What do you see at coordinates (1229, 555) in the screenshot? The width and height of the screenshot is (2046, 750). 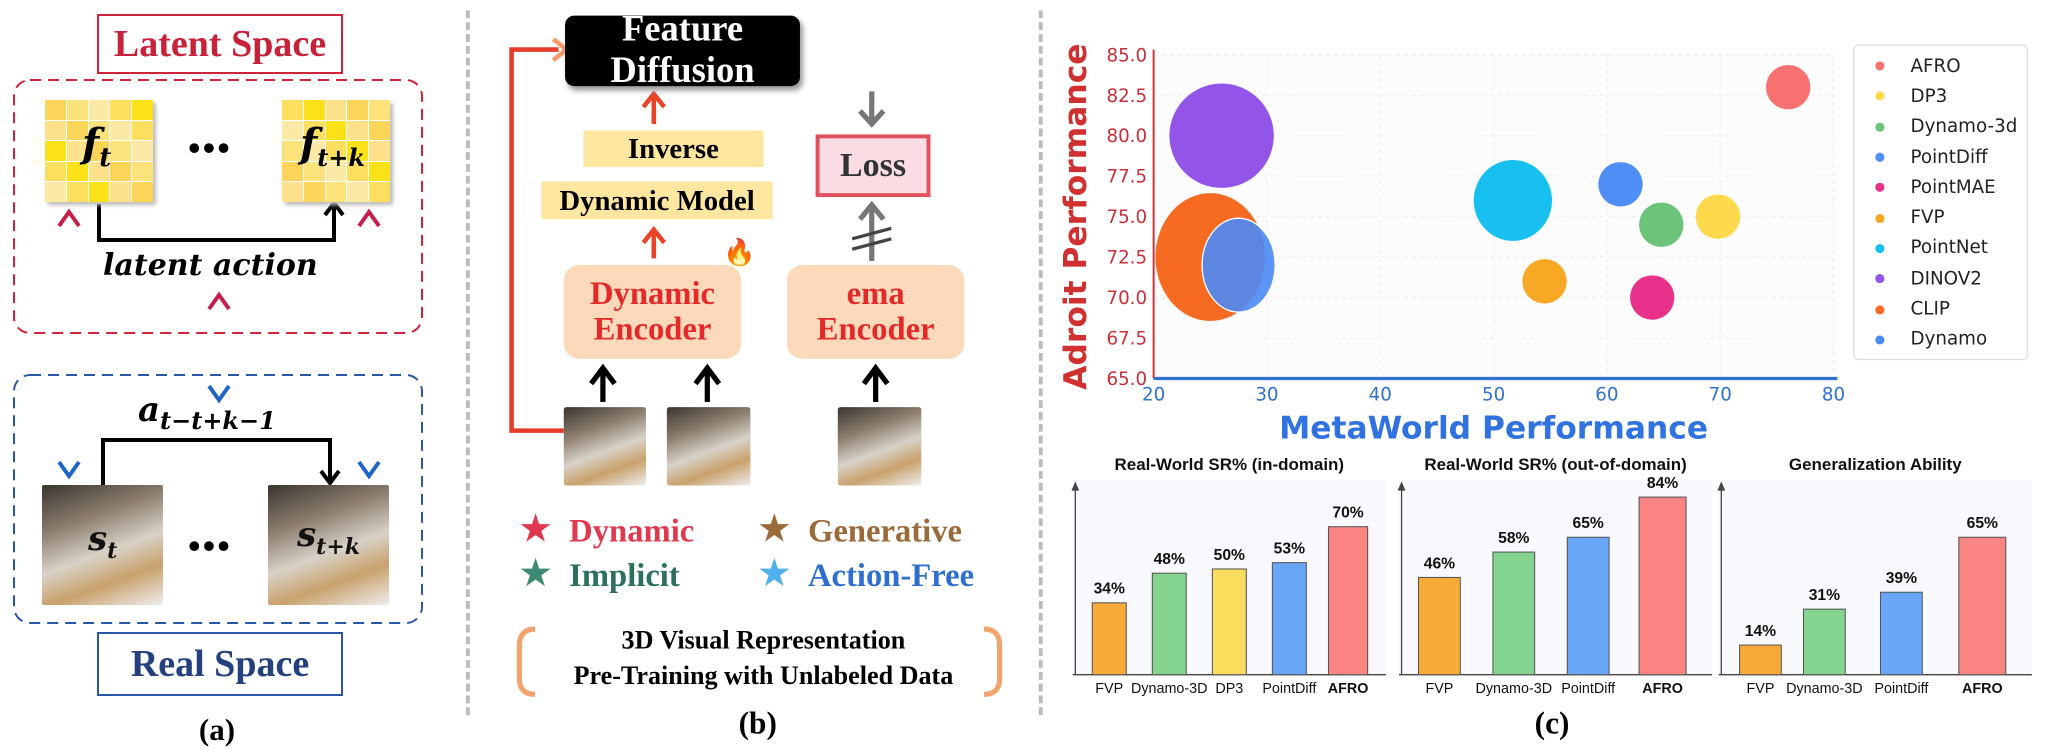 I see `bar-value-label: 50%` at bounding box center [1229, 555].